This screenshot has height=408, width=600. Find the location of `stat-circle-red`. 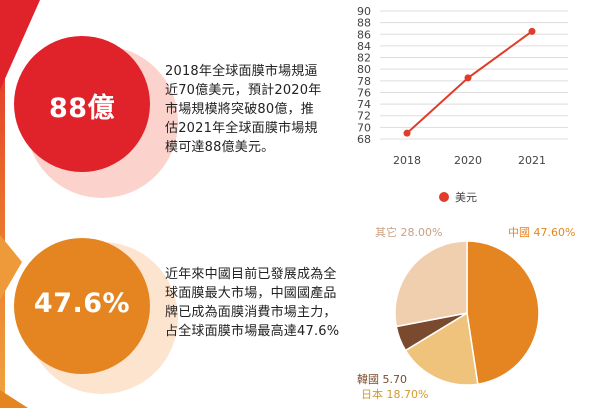

stat-circle-red is located at coordinates (82, 104).